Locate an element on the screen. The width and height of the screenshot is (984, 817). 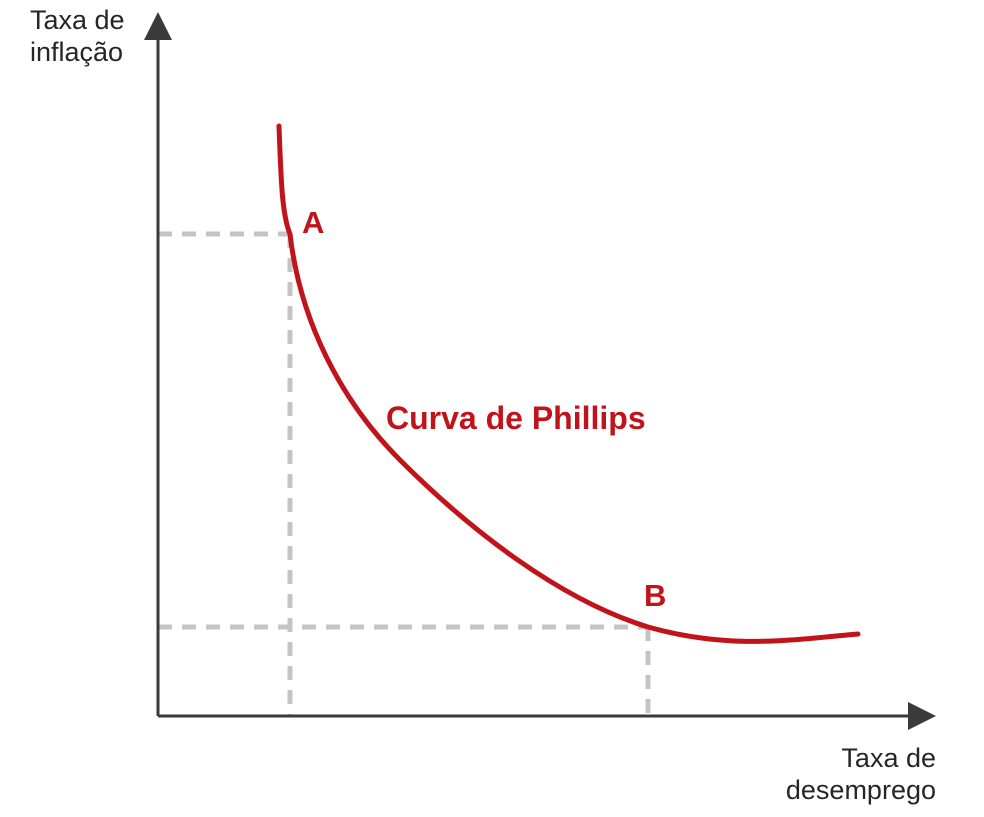
x-axis-label-line-2: desemprego is located at coordinates (860, 790).